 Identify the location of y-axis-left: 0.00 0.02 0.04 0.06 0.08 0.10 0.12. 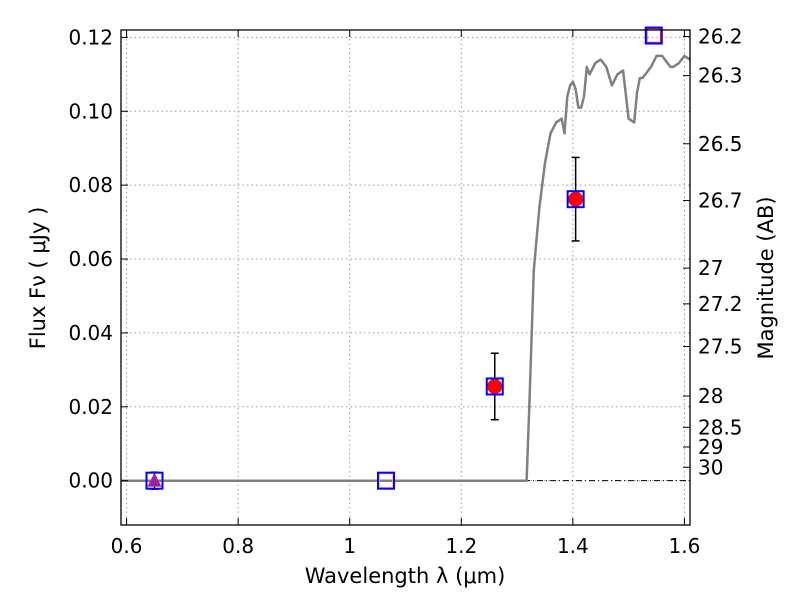
(98, 259).